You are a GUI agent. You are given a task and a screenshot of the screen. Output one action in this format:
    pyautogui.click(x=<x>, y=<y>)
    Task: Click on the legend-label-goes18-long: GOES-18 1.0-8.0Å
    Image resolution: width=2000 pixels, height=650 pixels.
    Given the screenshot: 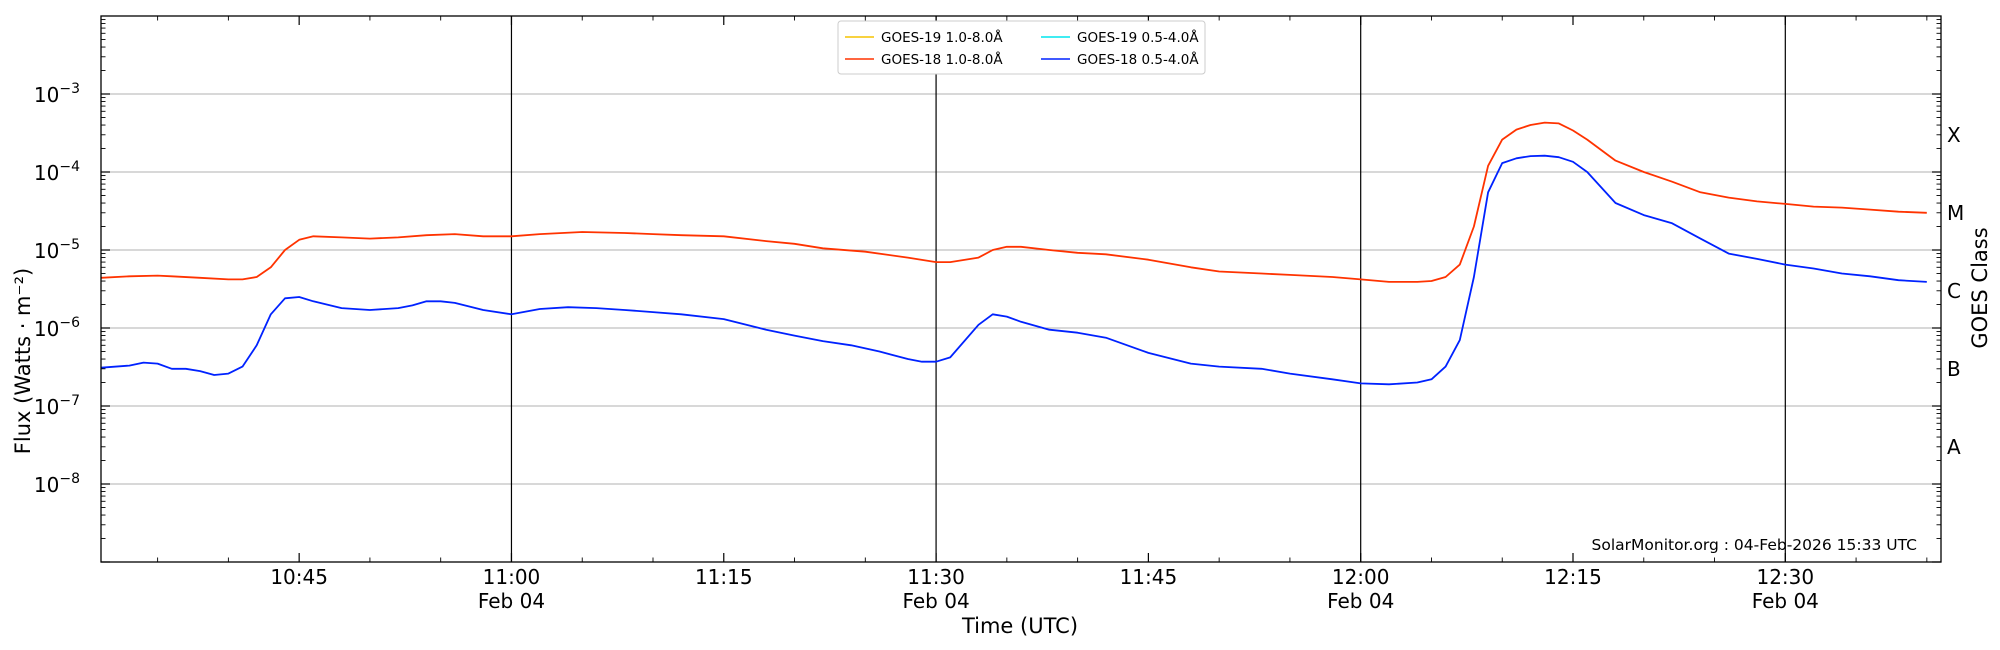 What is the action you would take?
    pyautogui.click(x=942, y=59)
    